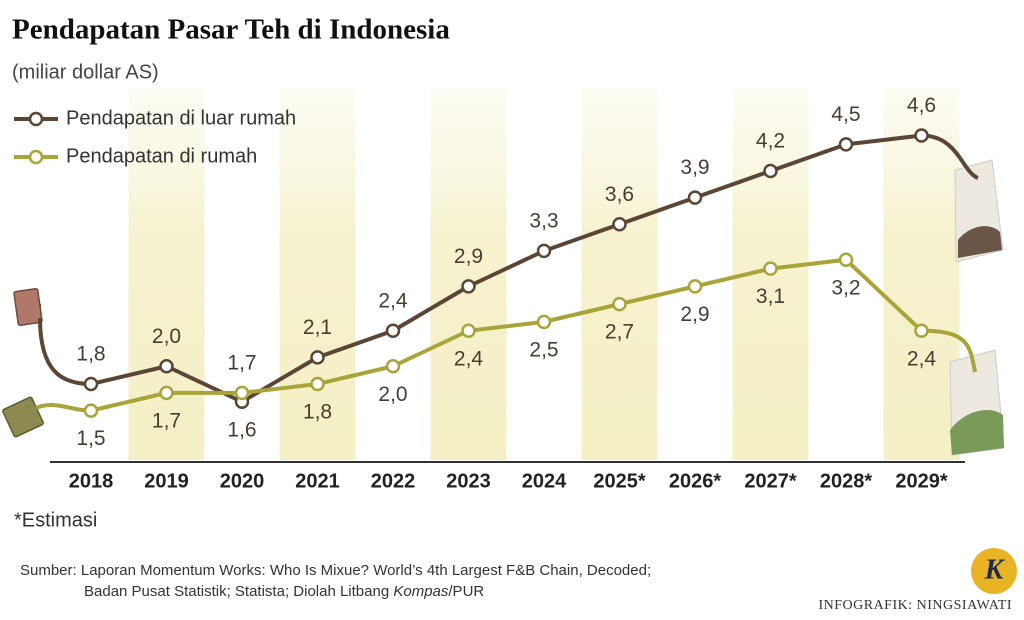 Image resolution: width=1024 pixels, height=620 pixels. I want to click on source-text: /PUR, so click(466, 591).